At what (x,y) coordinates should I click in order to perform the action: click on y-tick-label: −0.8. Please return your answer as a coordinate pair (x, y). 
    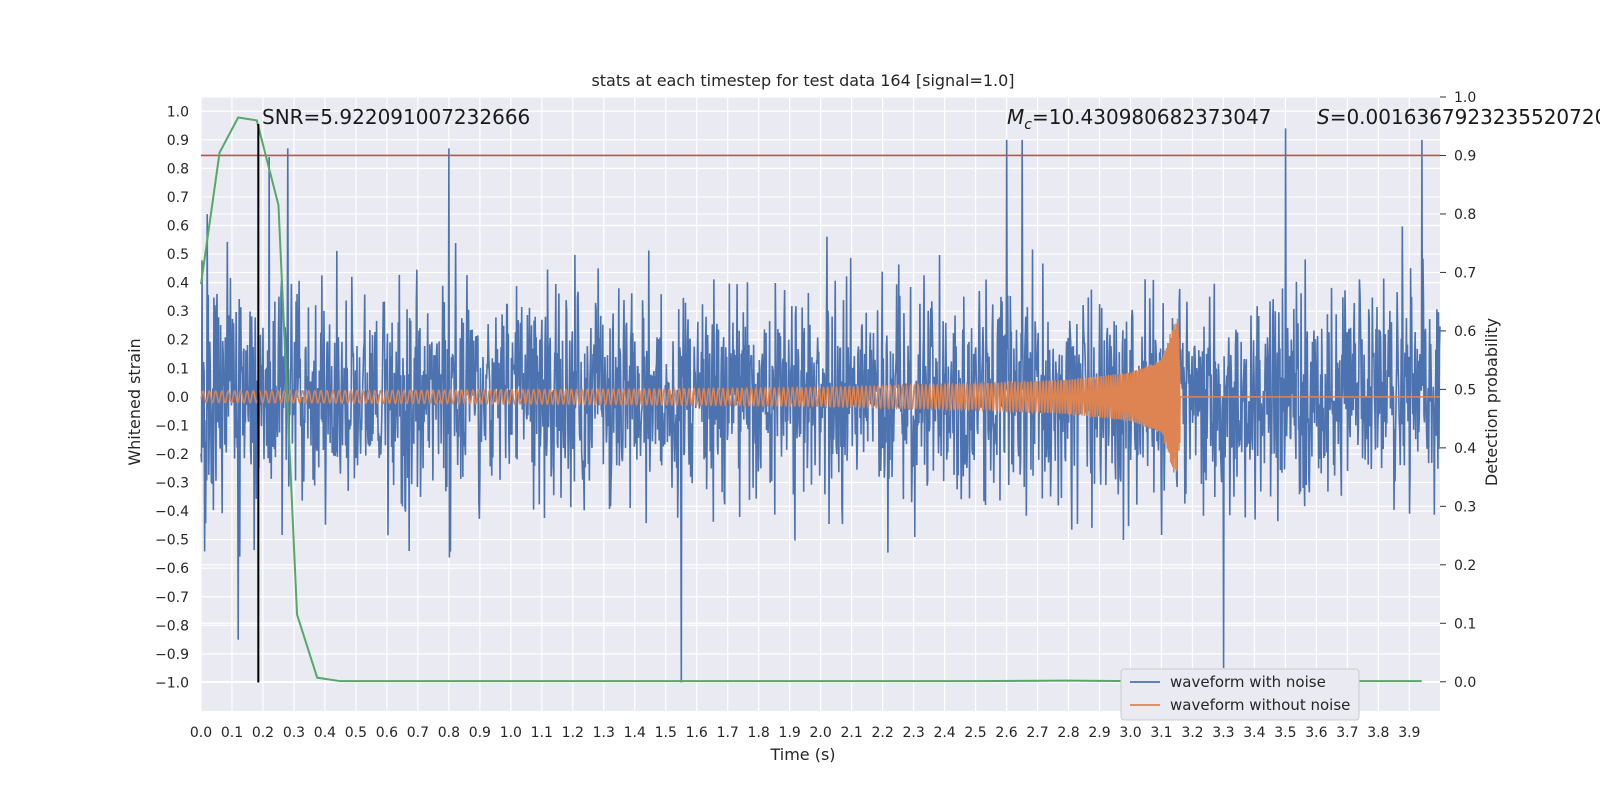
    Looking at the image, I should click on (172, 626).